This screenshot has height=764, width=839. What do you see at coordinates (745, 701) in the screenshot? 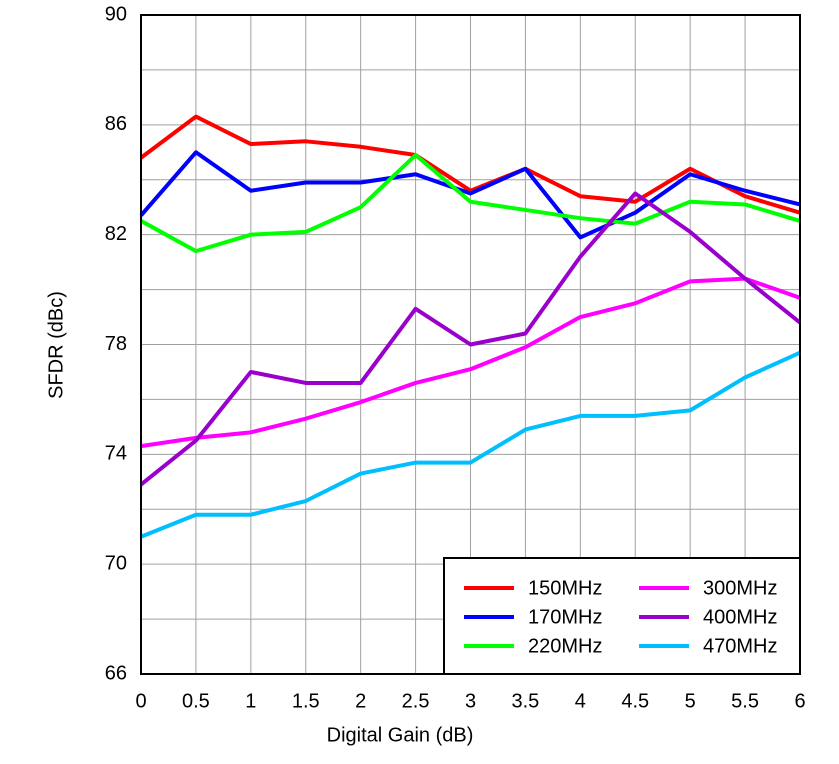
I see `x-tick-label: 5.5` at bounding box center [745, 701].